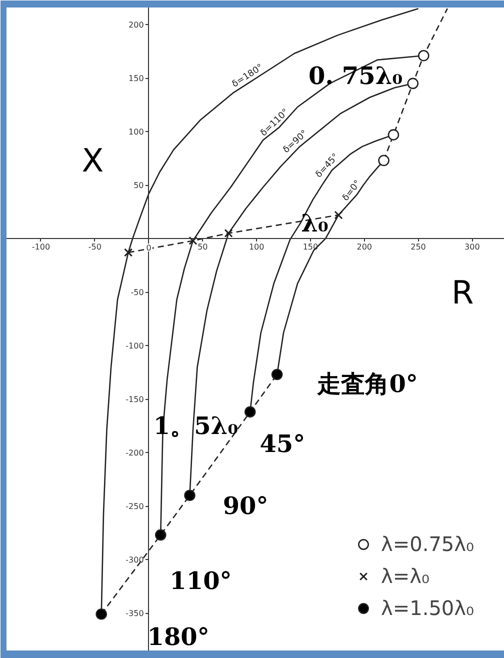 Image resolution: width=504 pixels, height=658 pixels. What do you see at coordinates (201, 580) in the screenshot?
I see `annotation: 110°` at bounding box center [201, 580].